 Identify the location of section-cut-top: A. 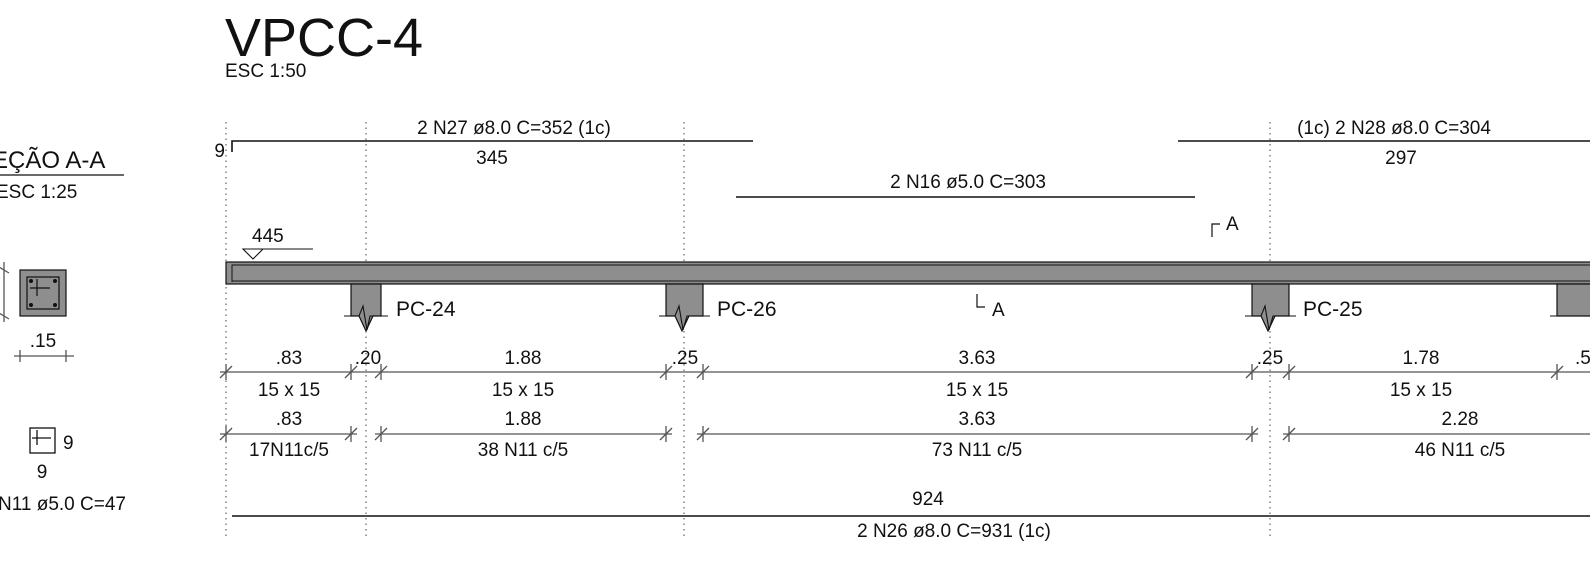
(1225, 225).